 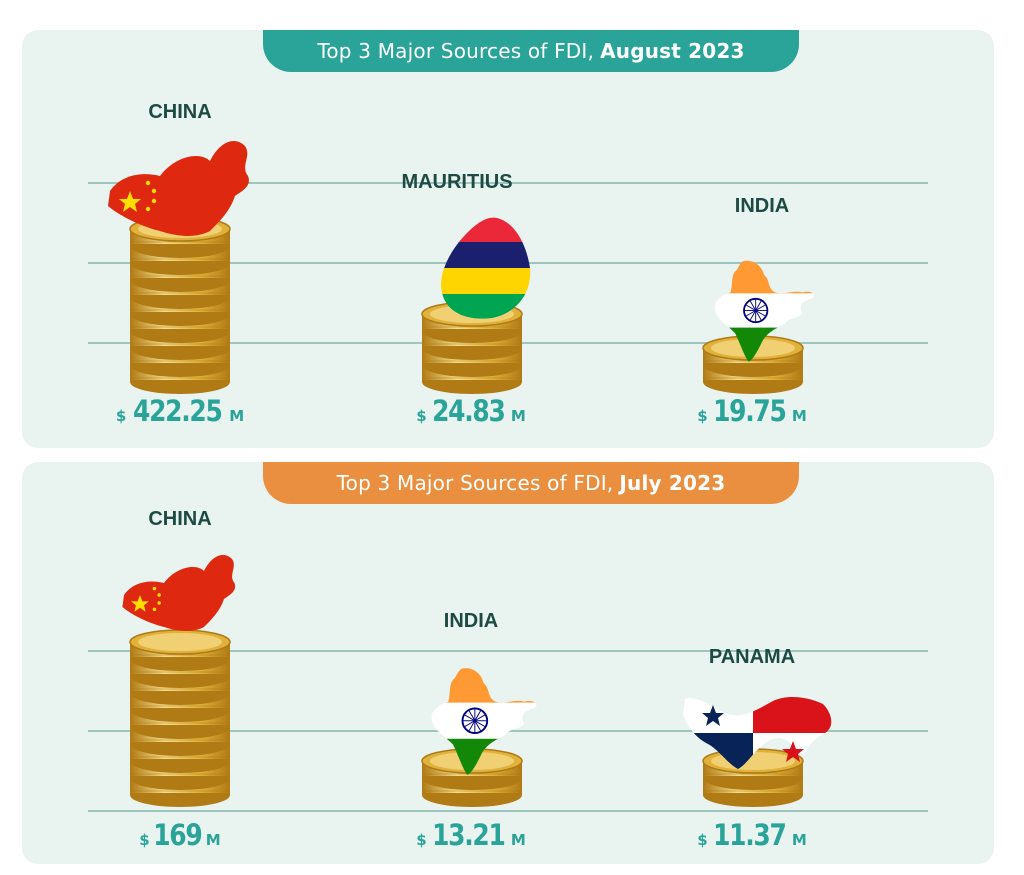 I want to click on aug-label-india: INDIA, so click(x=762, y=206).